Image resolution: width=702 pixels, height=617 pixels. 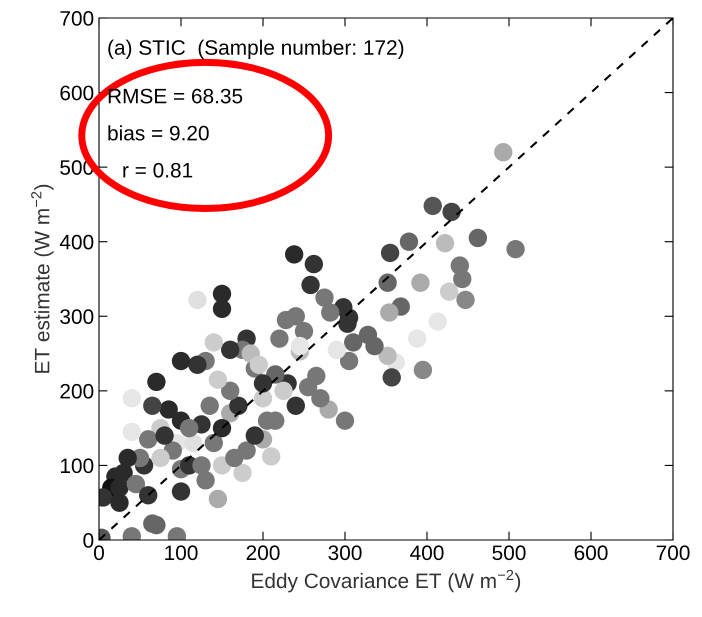 What do you see at coordinates (158, 133) in the screenshot?
I see `annotation: bias = 9.20` at bounding box center [158, 133].